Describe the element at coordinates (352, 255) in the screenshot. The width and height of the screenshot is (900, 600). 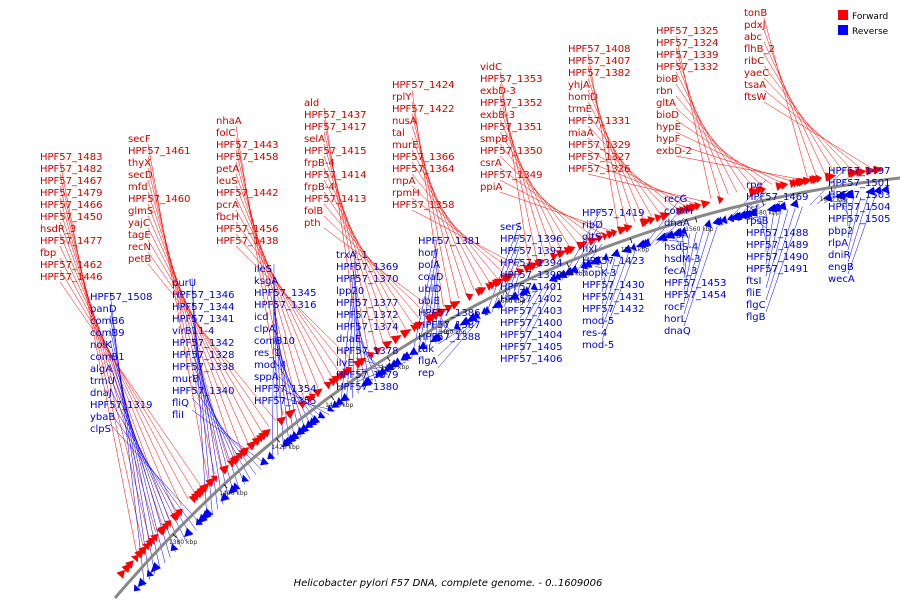
I see `reverse-gene-label: trxA_1` at that location.